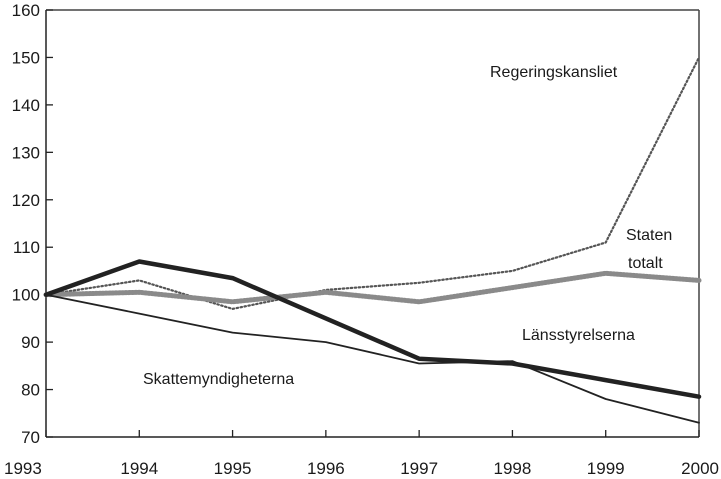  I want to click on y-tick-label: 90, so click(30, 342).